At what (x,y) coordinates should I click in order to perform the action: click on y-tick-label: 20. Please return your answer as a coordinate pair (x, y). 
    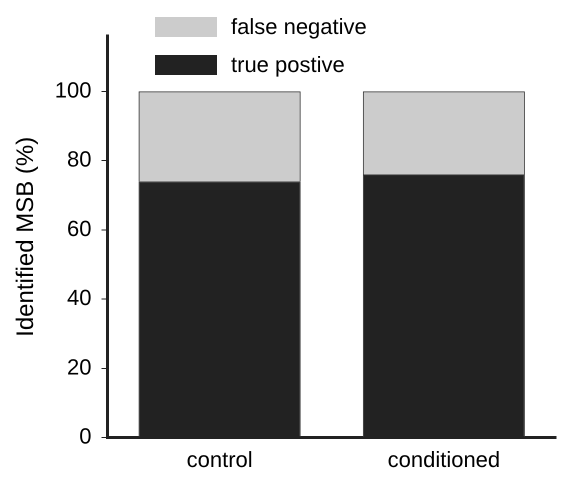
    Looking at the image, I should click on (79, 367).